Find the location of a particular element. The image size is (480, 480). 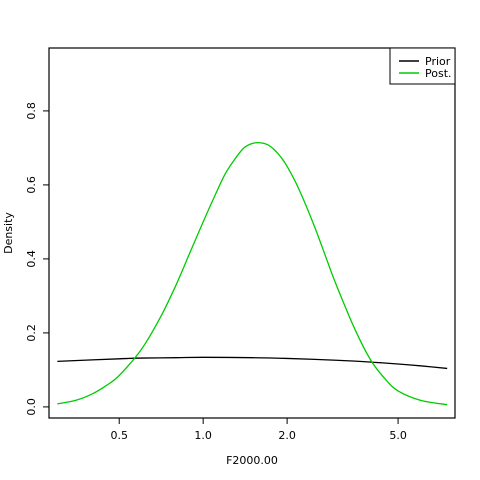

y-tick-label: 0.4 is located at coordinates (31, 259).